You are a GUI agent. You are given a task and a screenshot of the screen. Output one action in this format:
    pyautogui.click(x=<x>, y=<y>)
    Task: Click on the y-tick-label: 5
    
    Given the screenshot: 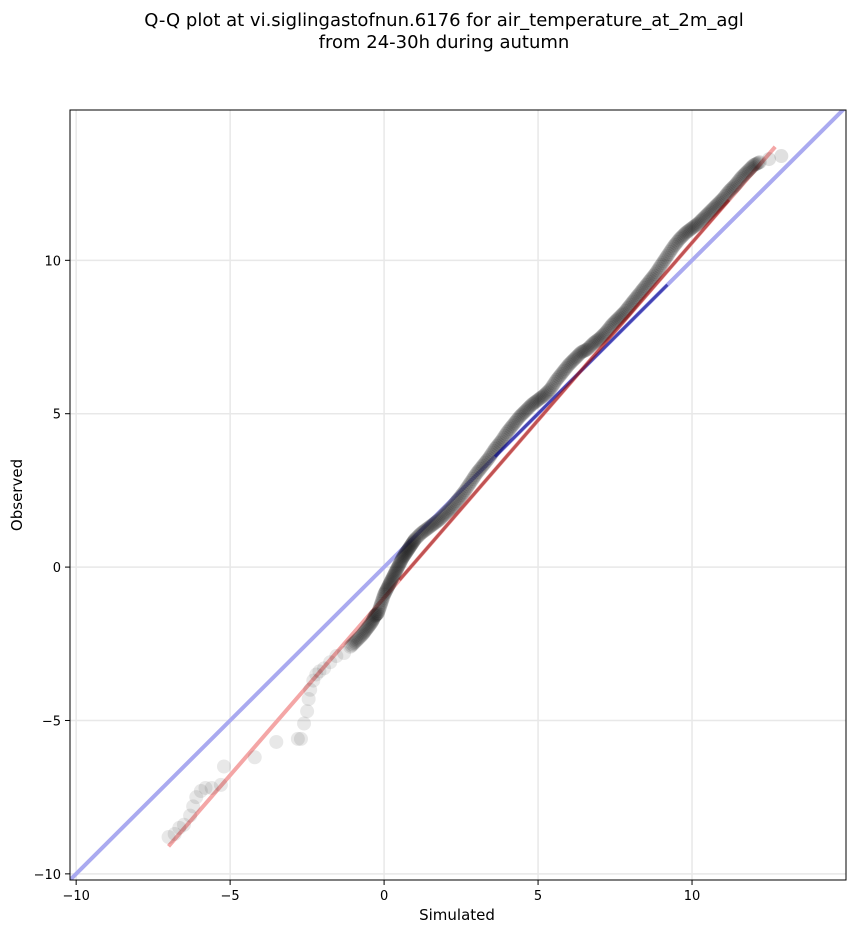 What is the action you would take?
    pyautogui.click(x=57, y=415)
    